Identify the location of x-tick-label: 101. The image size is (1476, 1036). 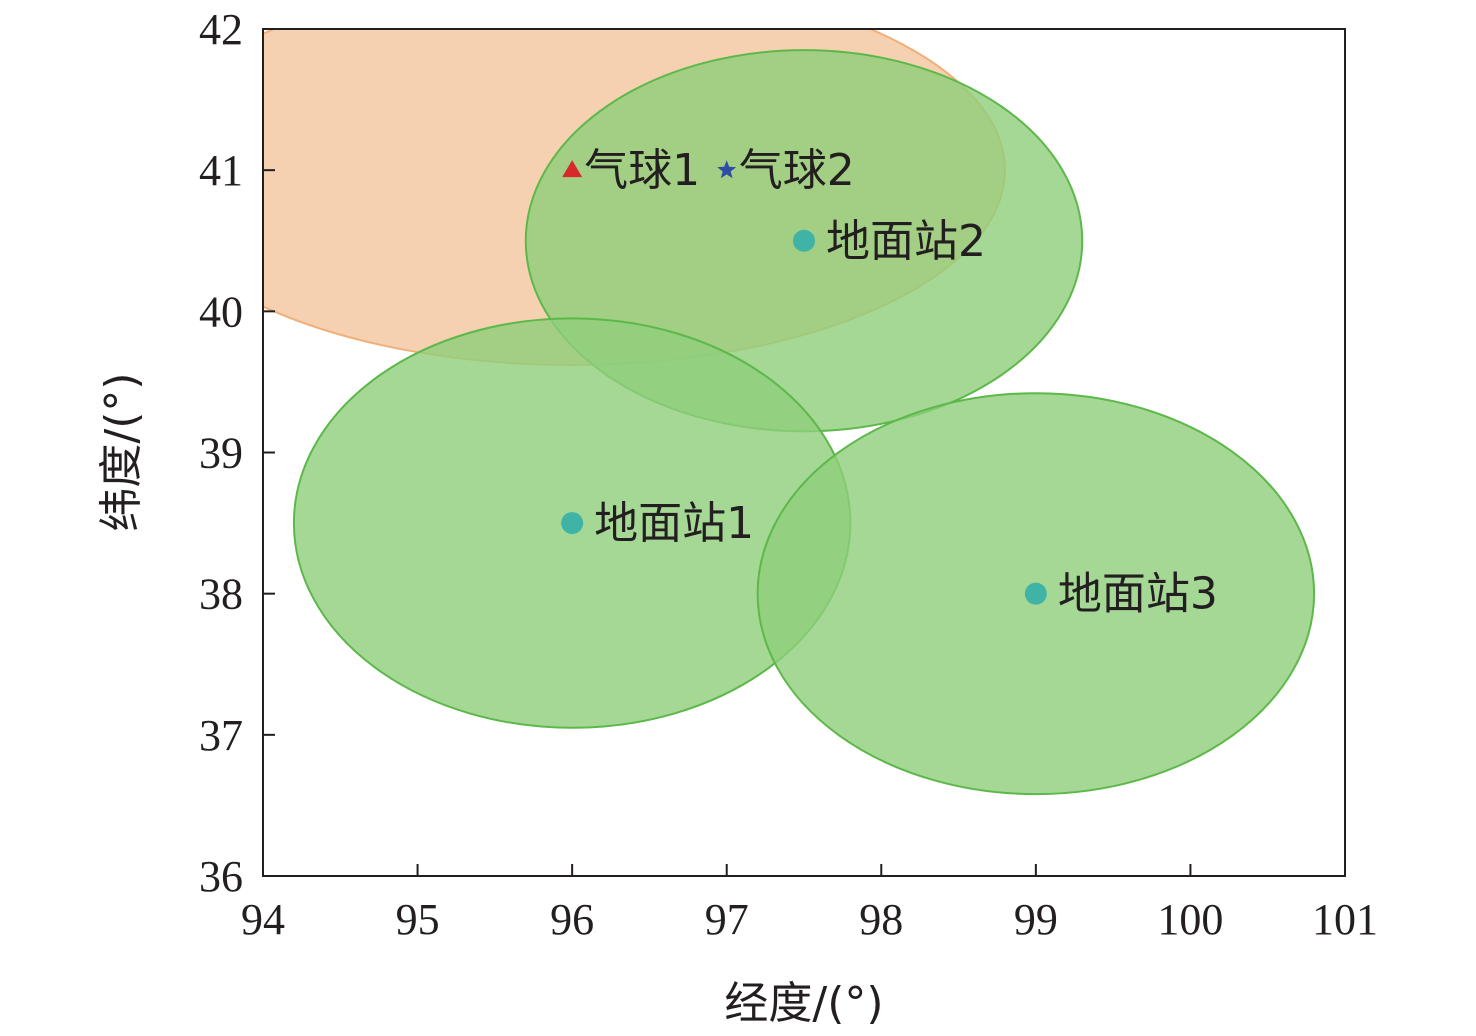
(1345, 919).